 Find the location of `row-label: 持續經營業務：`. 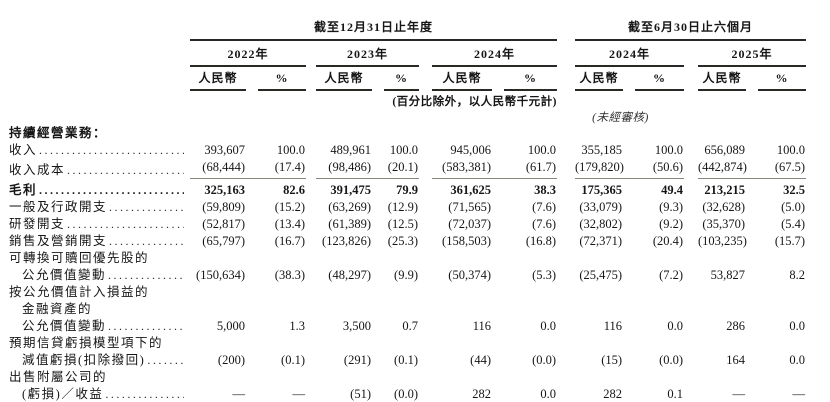

row-label: 持續經營業務： is located at coordinates (58, 133).